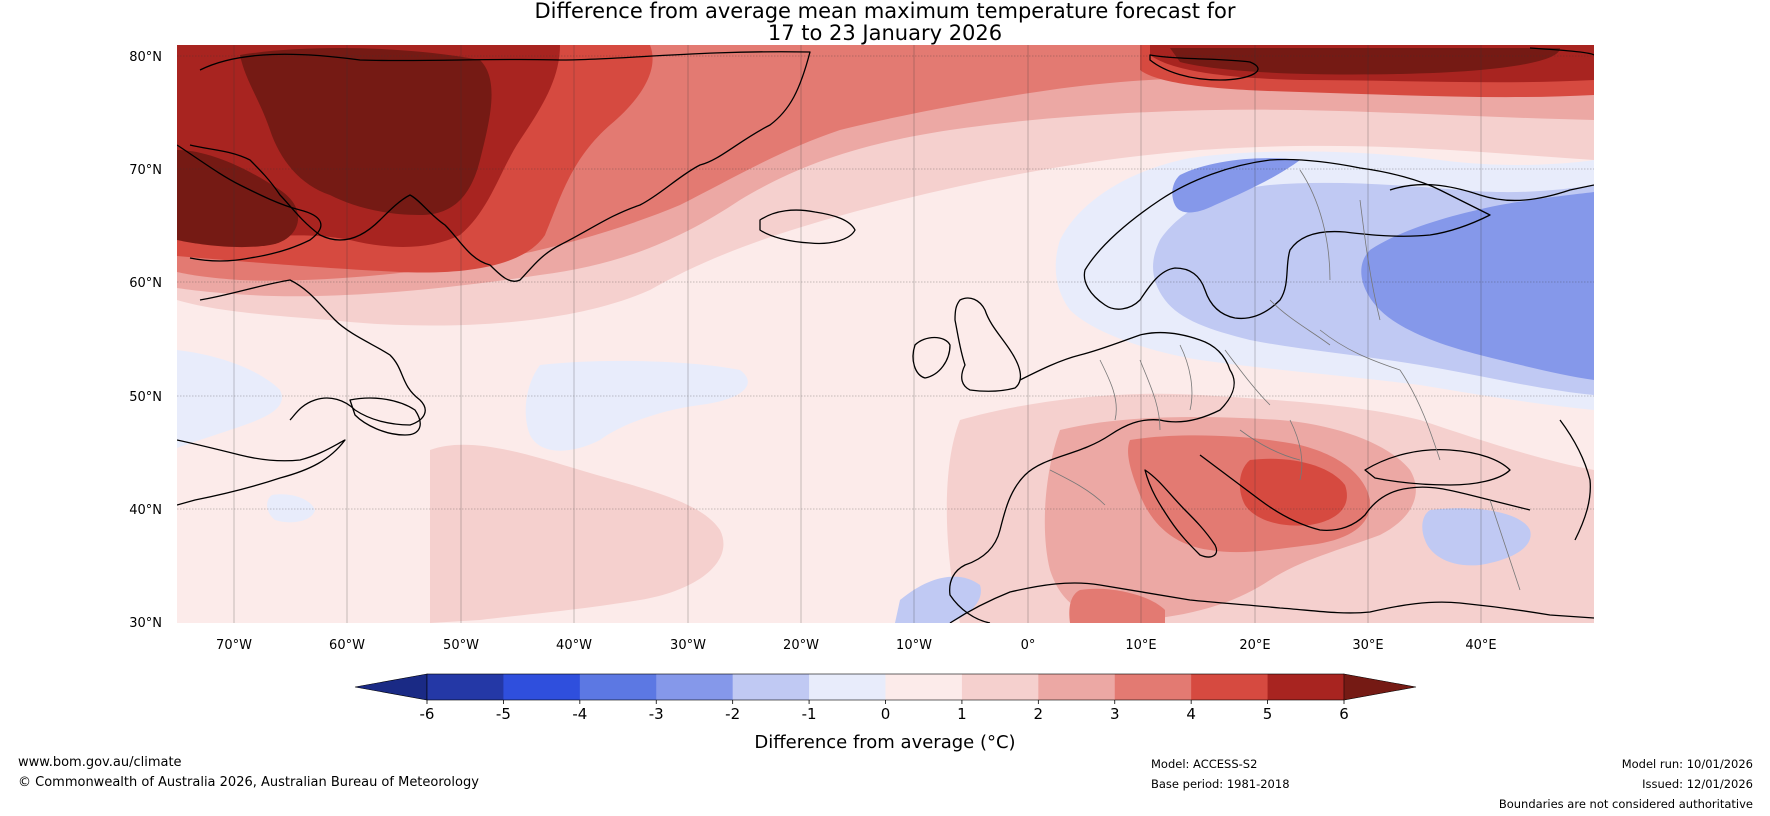  Describe the element at coordinates (579, 714) in the screenshot. I see `colorbar-tick-label: -4` at that location.